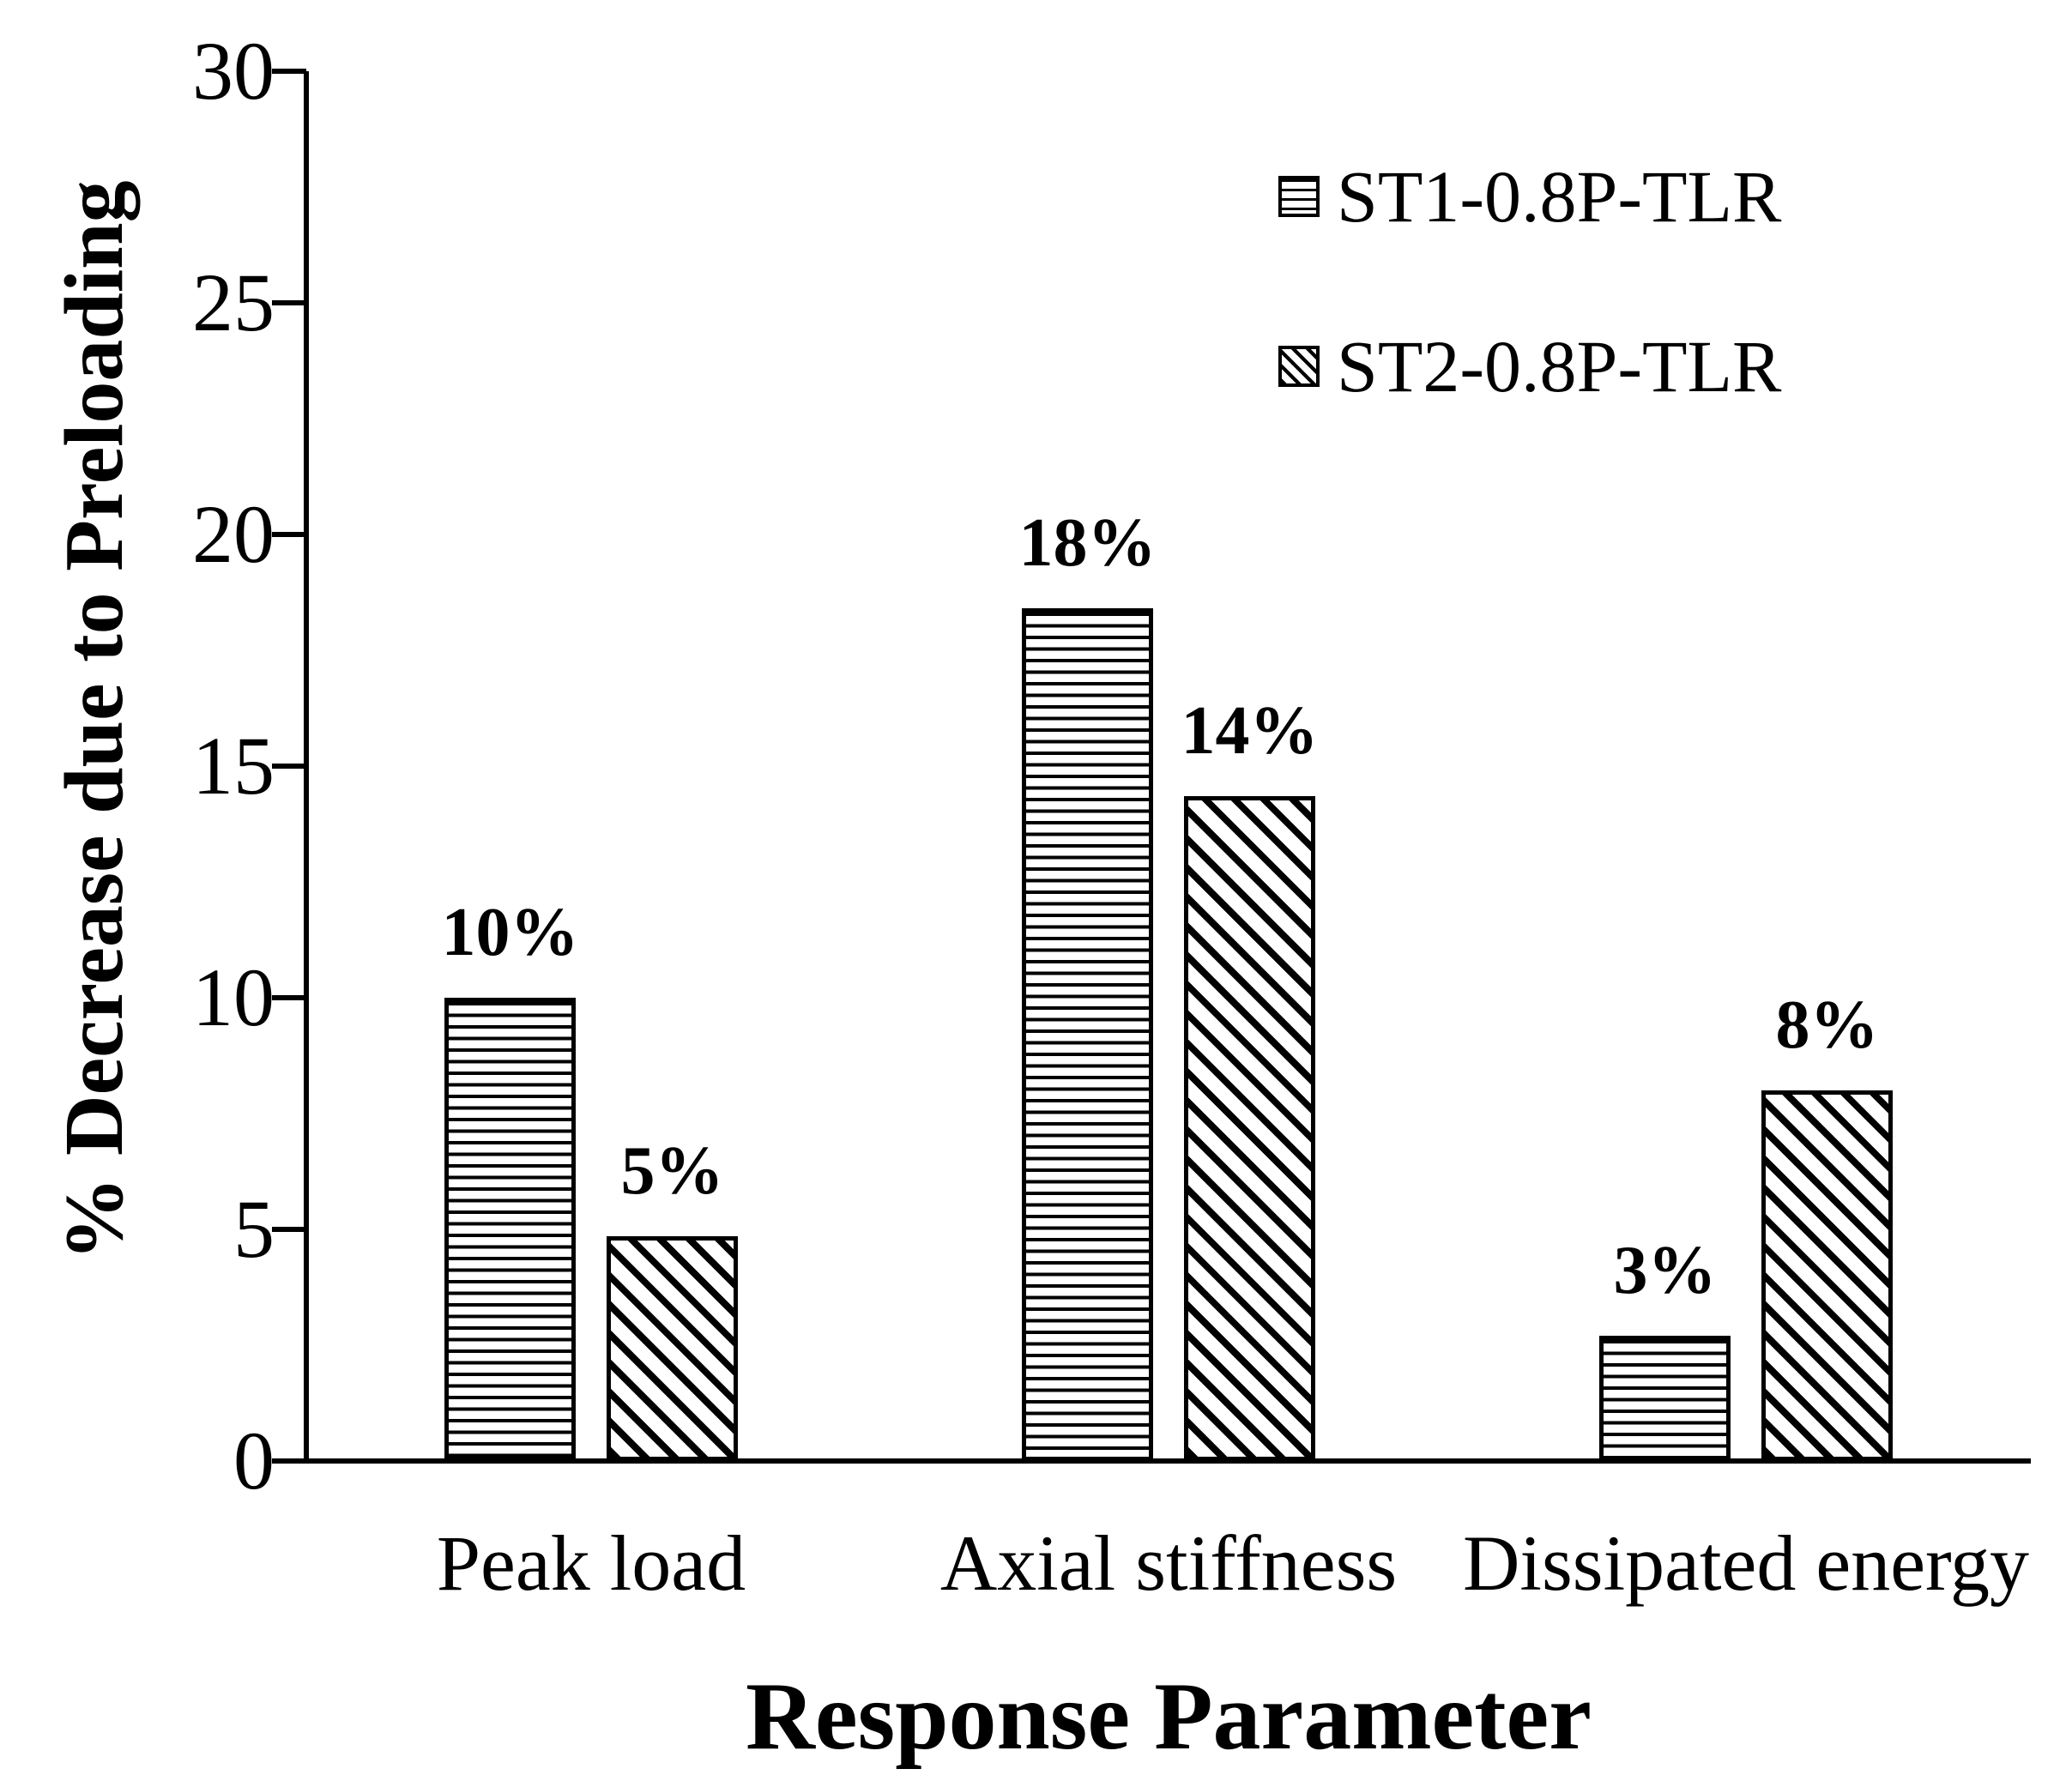 This screenshot has height=1787, width=2072. I want to click on legend-swatch-horizontal-lines-icon, so click(1299, 196).